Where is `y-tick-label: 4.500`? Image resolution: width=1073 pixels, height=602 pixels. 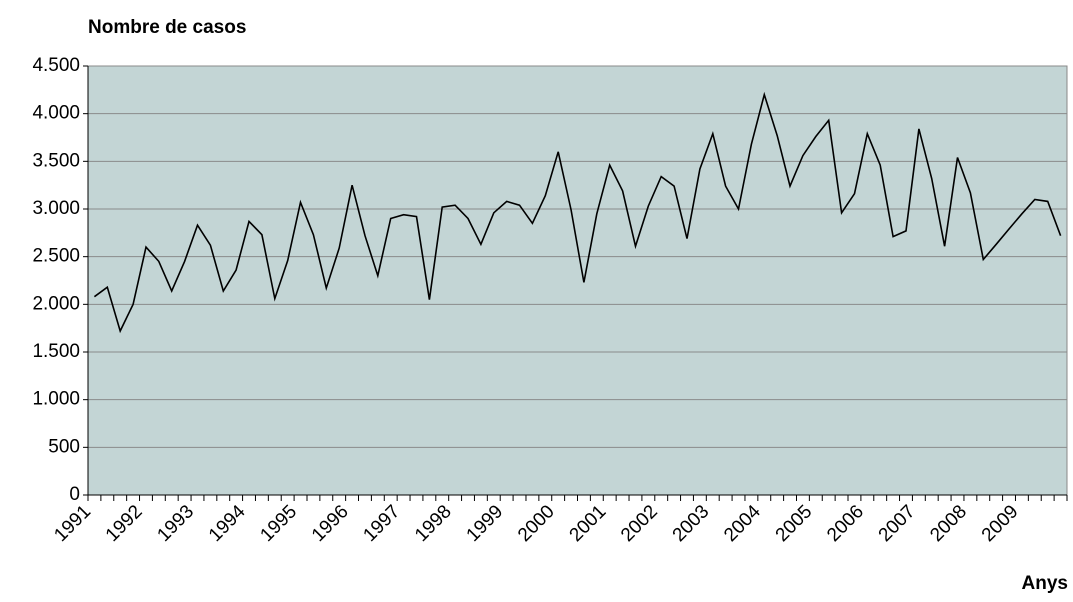 y-tick-label: 4.500 is located at coordinates (56, 65).